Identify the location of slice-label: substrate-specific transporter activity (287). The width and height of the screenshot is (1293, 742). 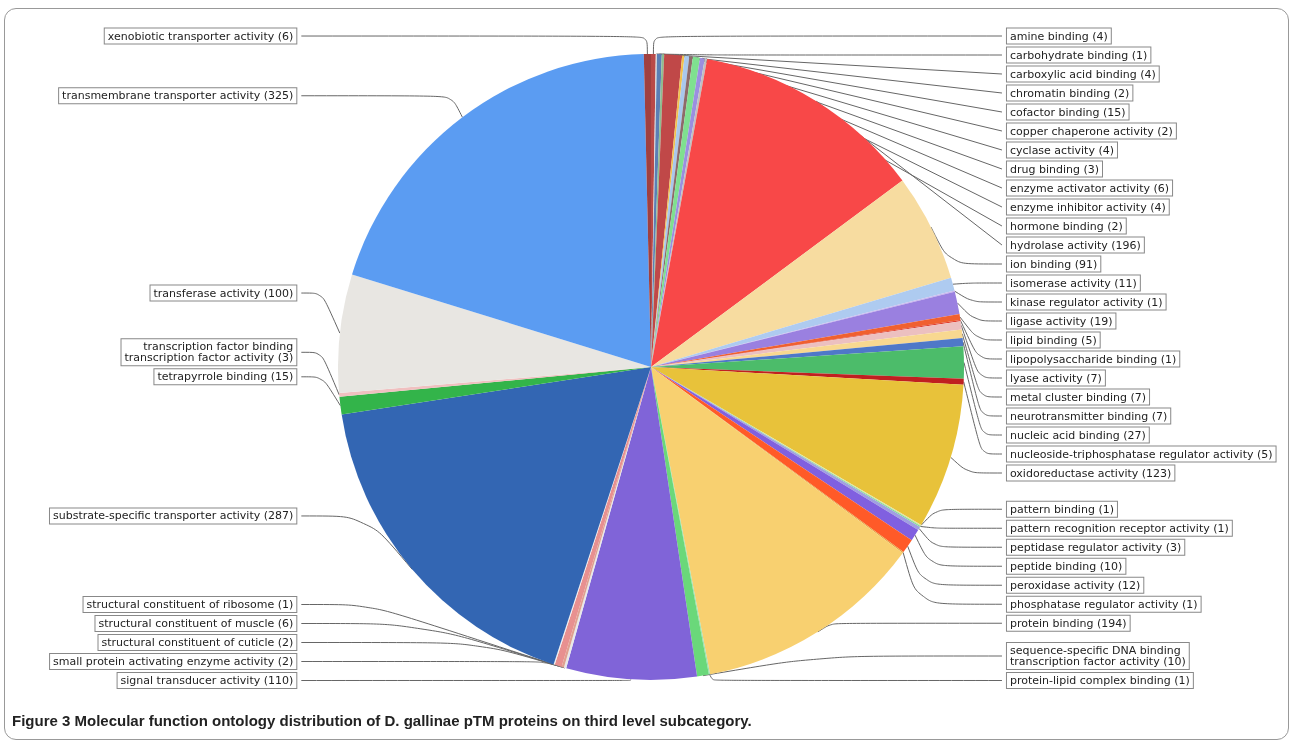
(173, 516).